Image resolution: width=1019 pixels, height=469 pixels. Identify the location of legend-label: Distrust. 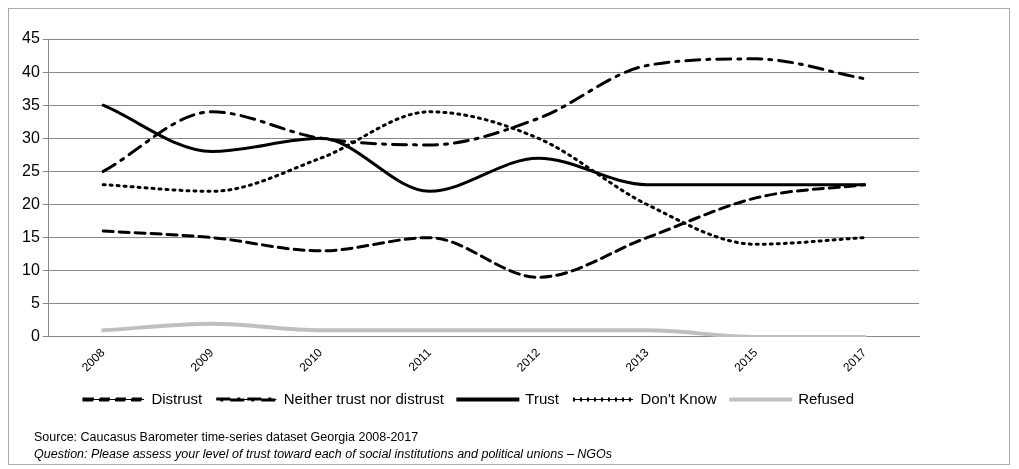
(177, 398).